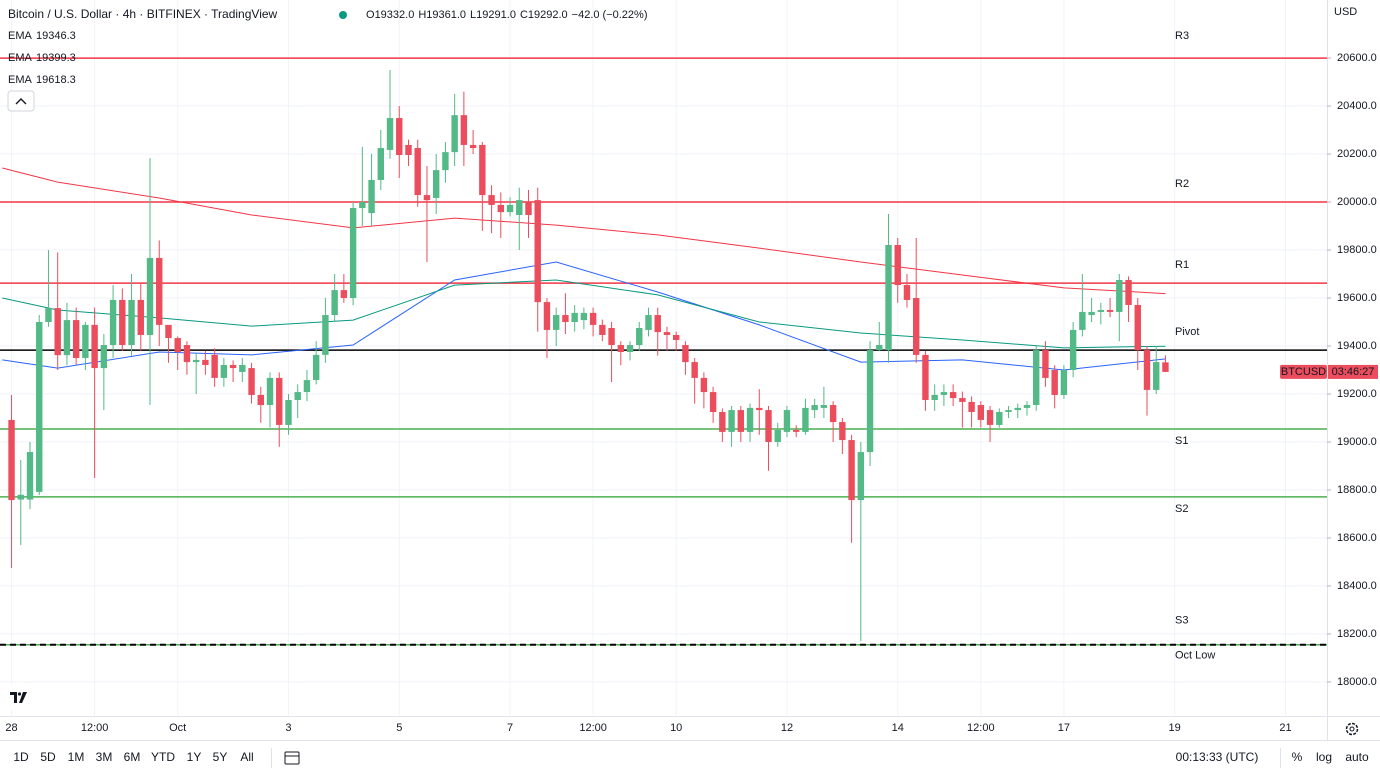 Image resolution: width=1380 pixels, height=776 pixels. Describe the element at coordinates (898, 728) in the screenshot. I see `x-tick-label: 14` at that location.